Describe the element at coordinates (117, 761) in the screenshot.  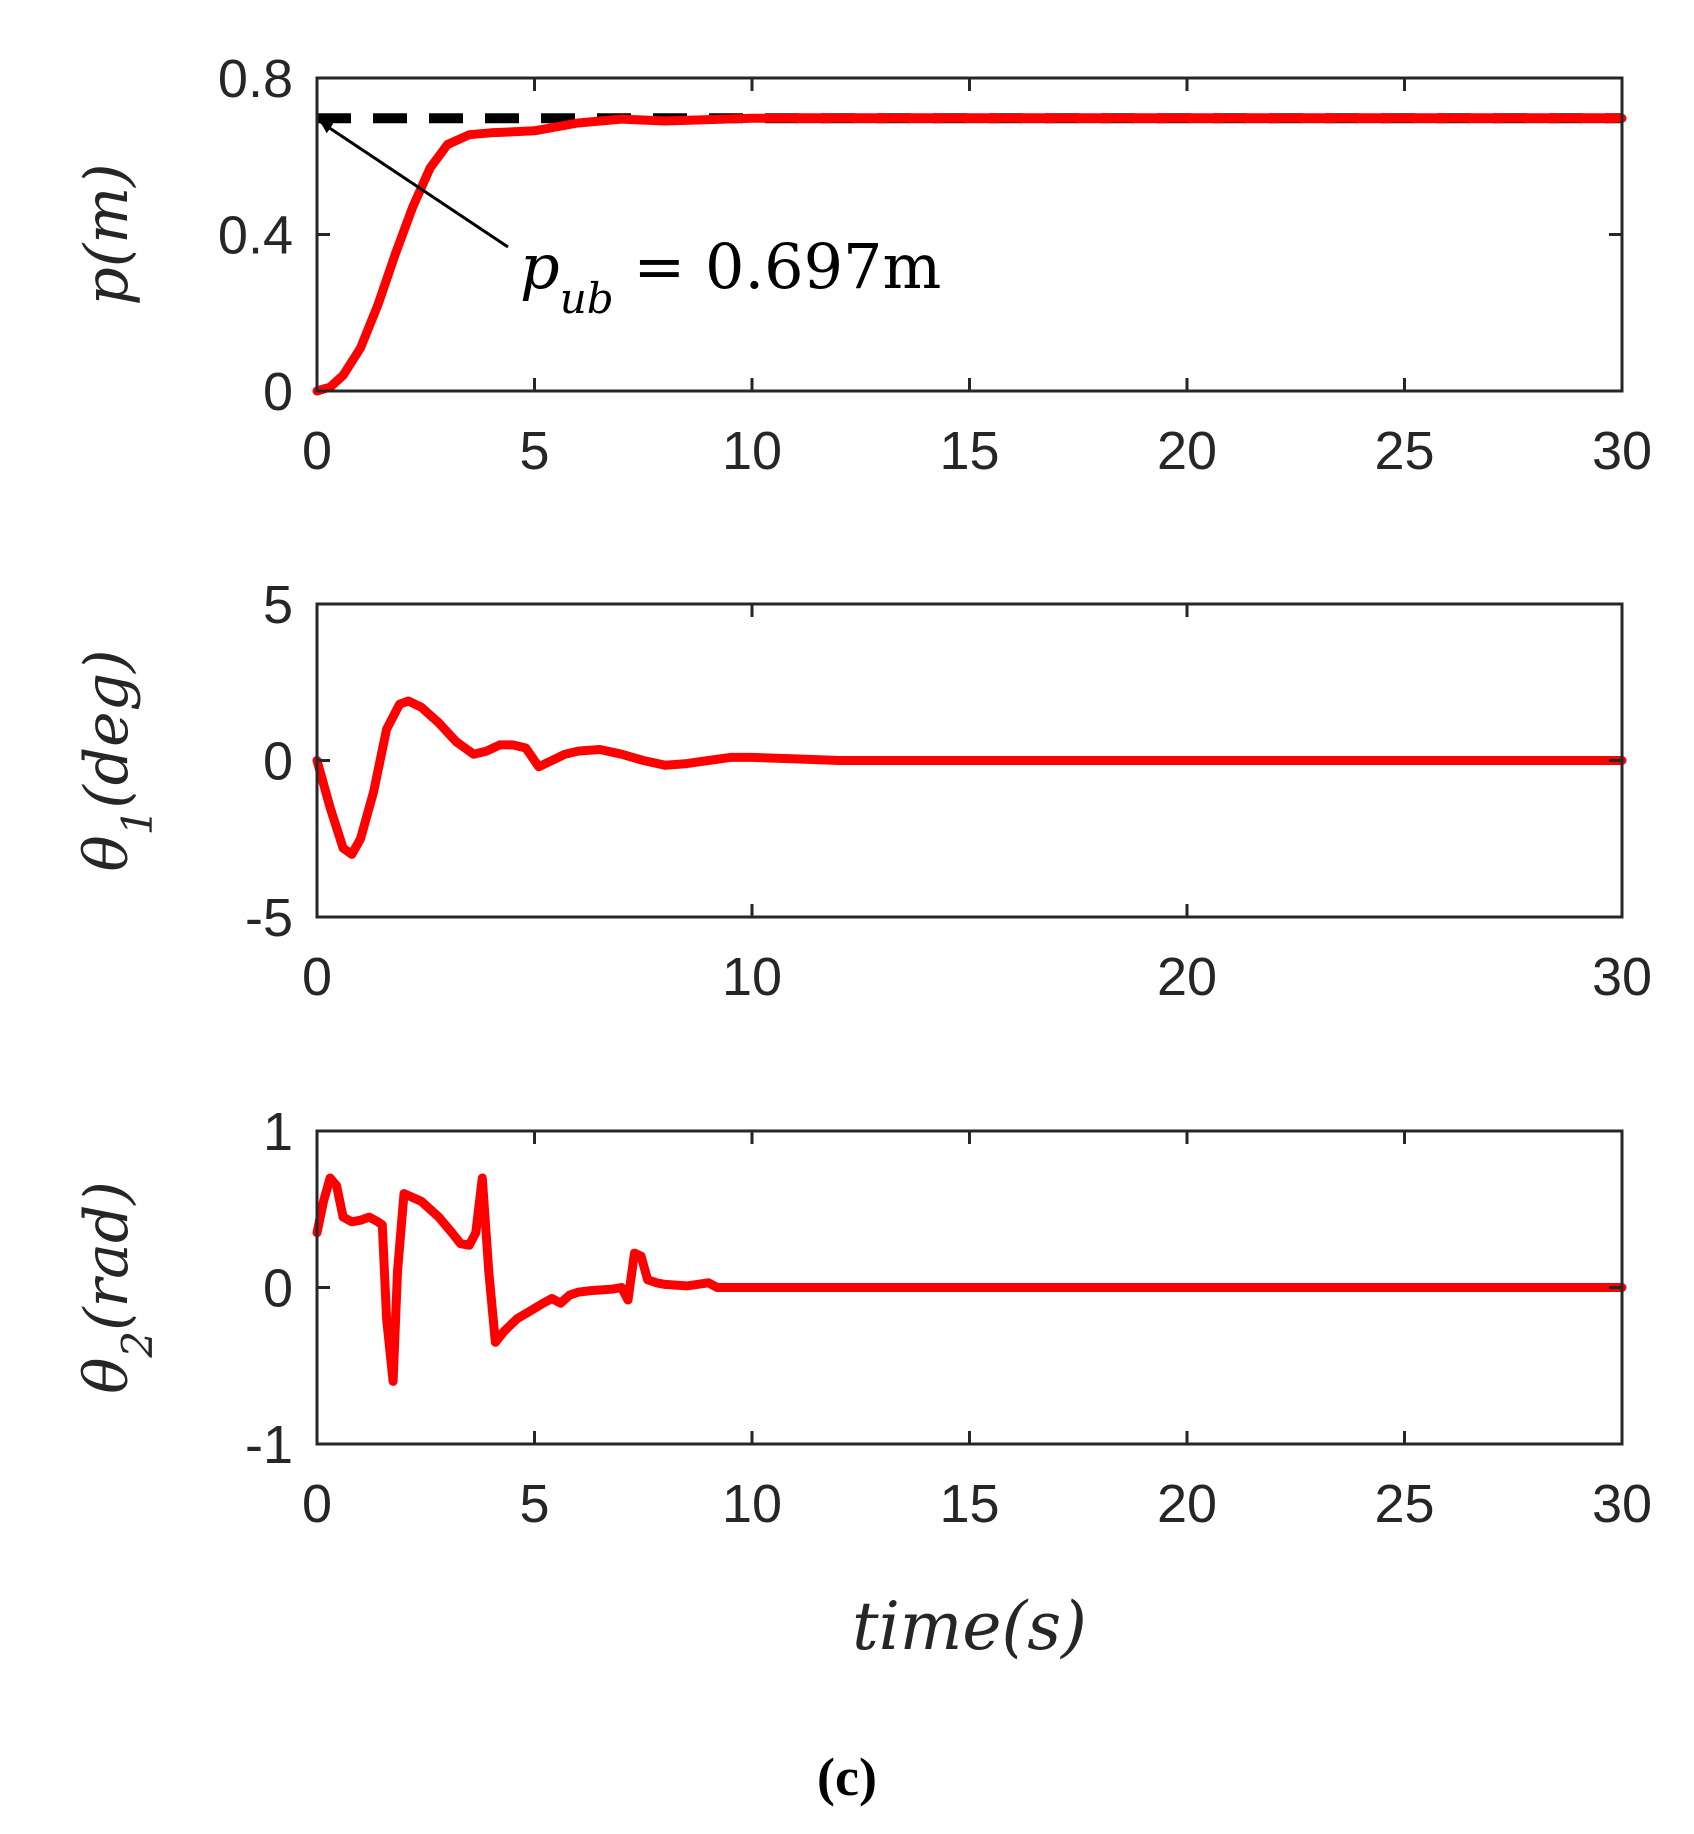
I see `y-axis-label: θ1(deg)` at that location.